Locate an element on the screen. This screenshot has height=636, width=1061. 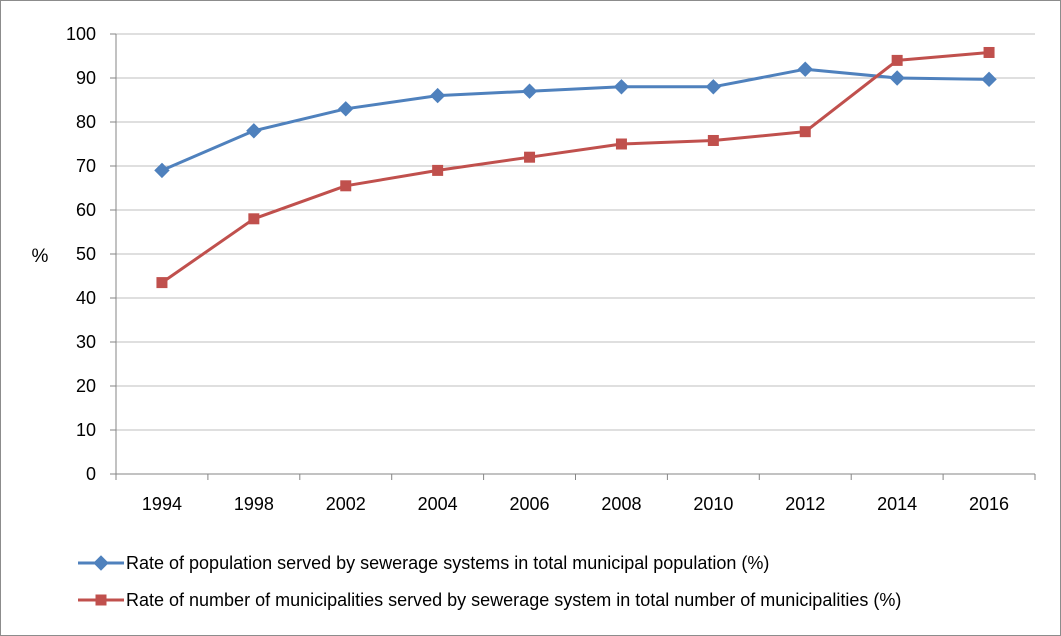
y-tick-label: 80 is located at coordinates (86, 122).